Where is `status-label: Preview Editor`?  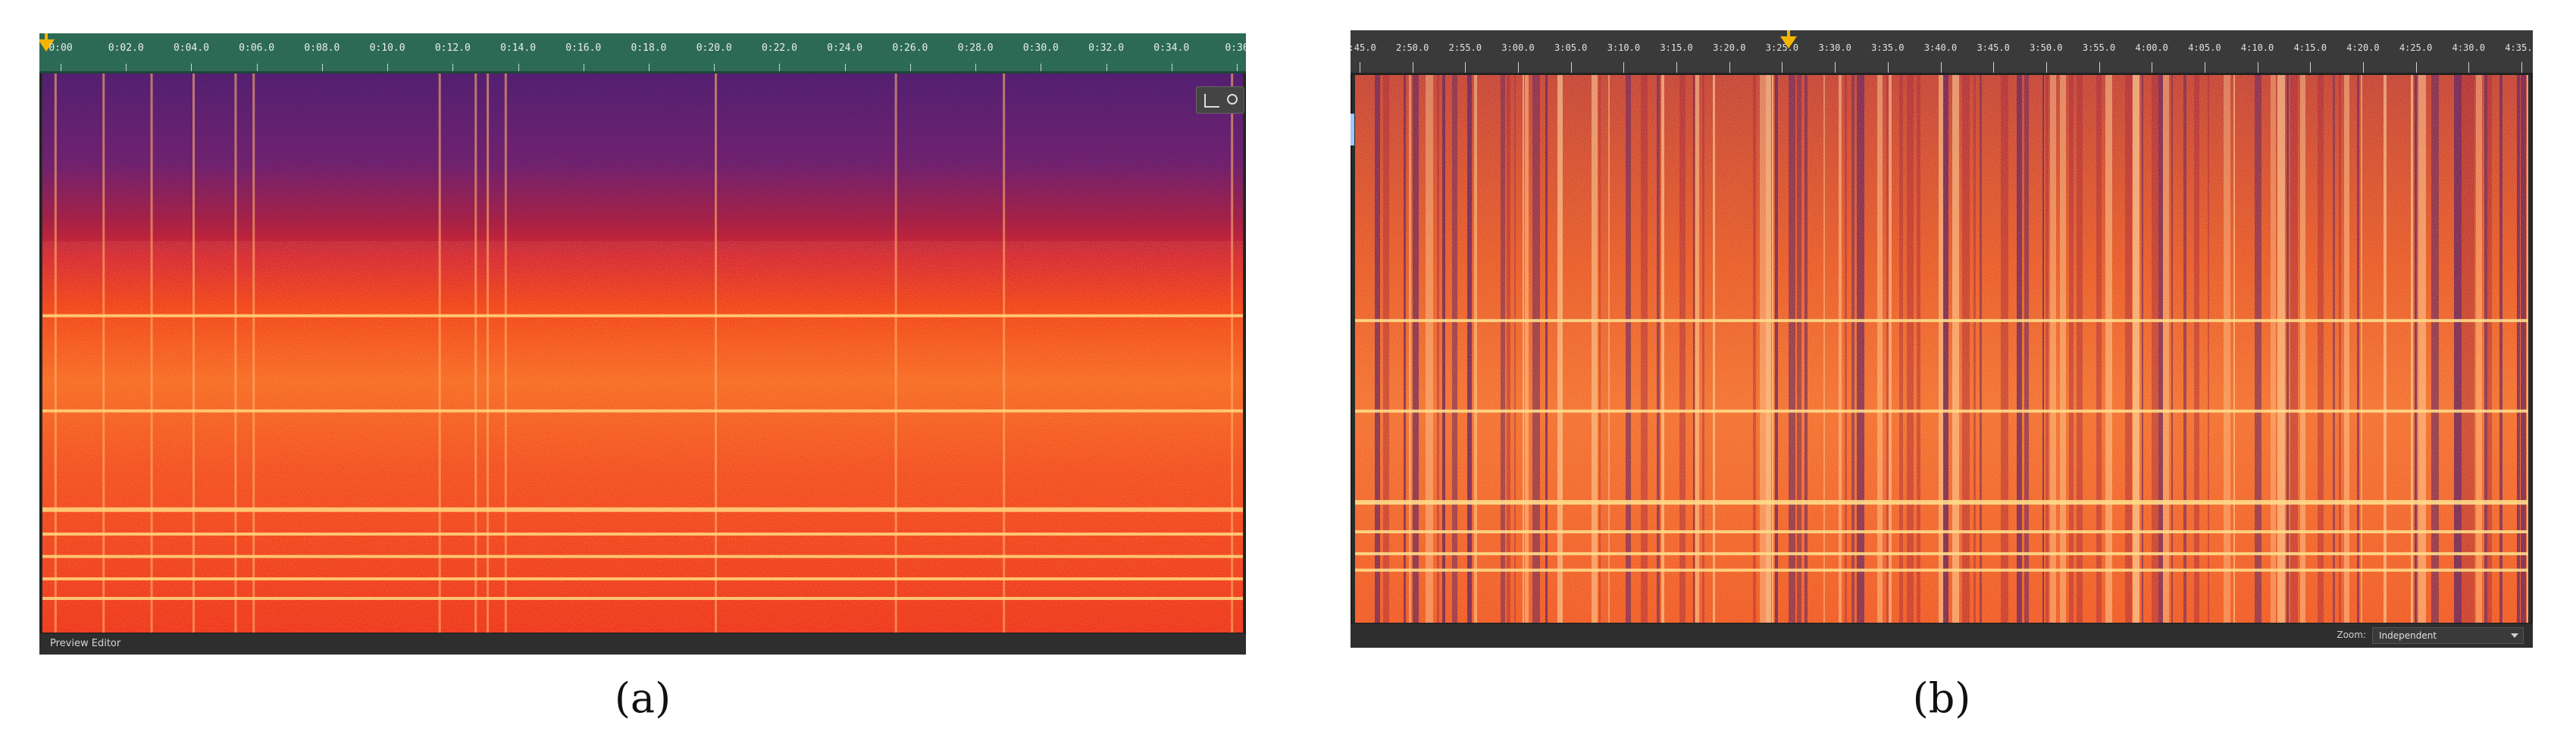
status-label: Preview Editor is located at coordinates (86, 643).